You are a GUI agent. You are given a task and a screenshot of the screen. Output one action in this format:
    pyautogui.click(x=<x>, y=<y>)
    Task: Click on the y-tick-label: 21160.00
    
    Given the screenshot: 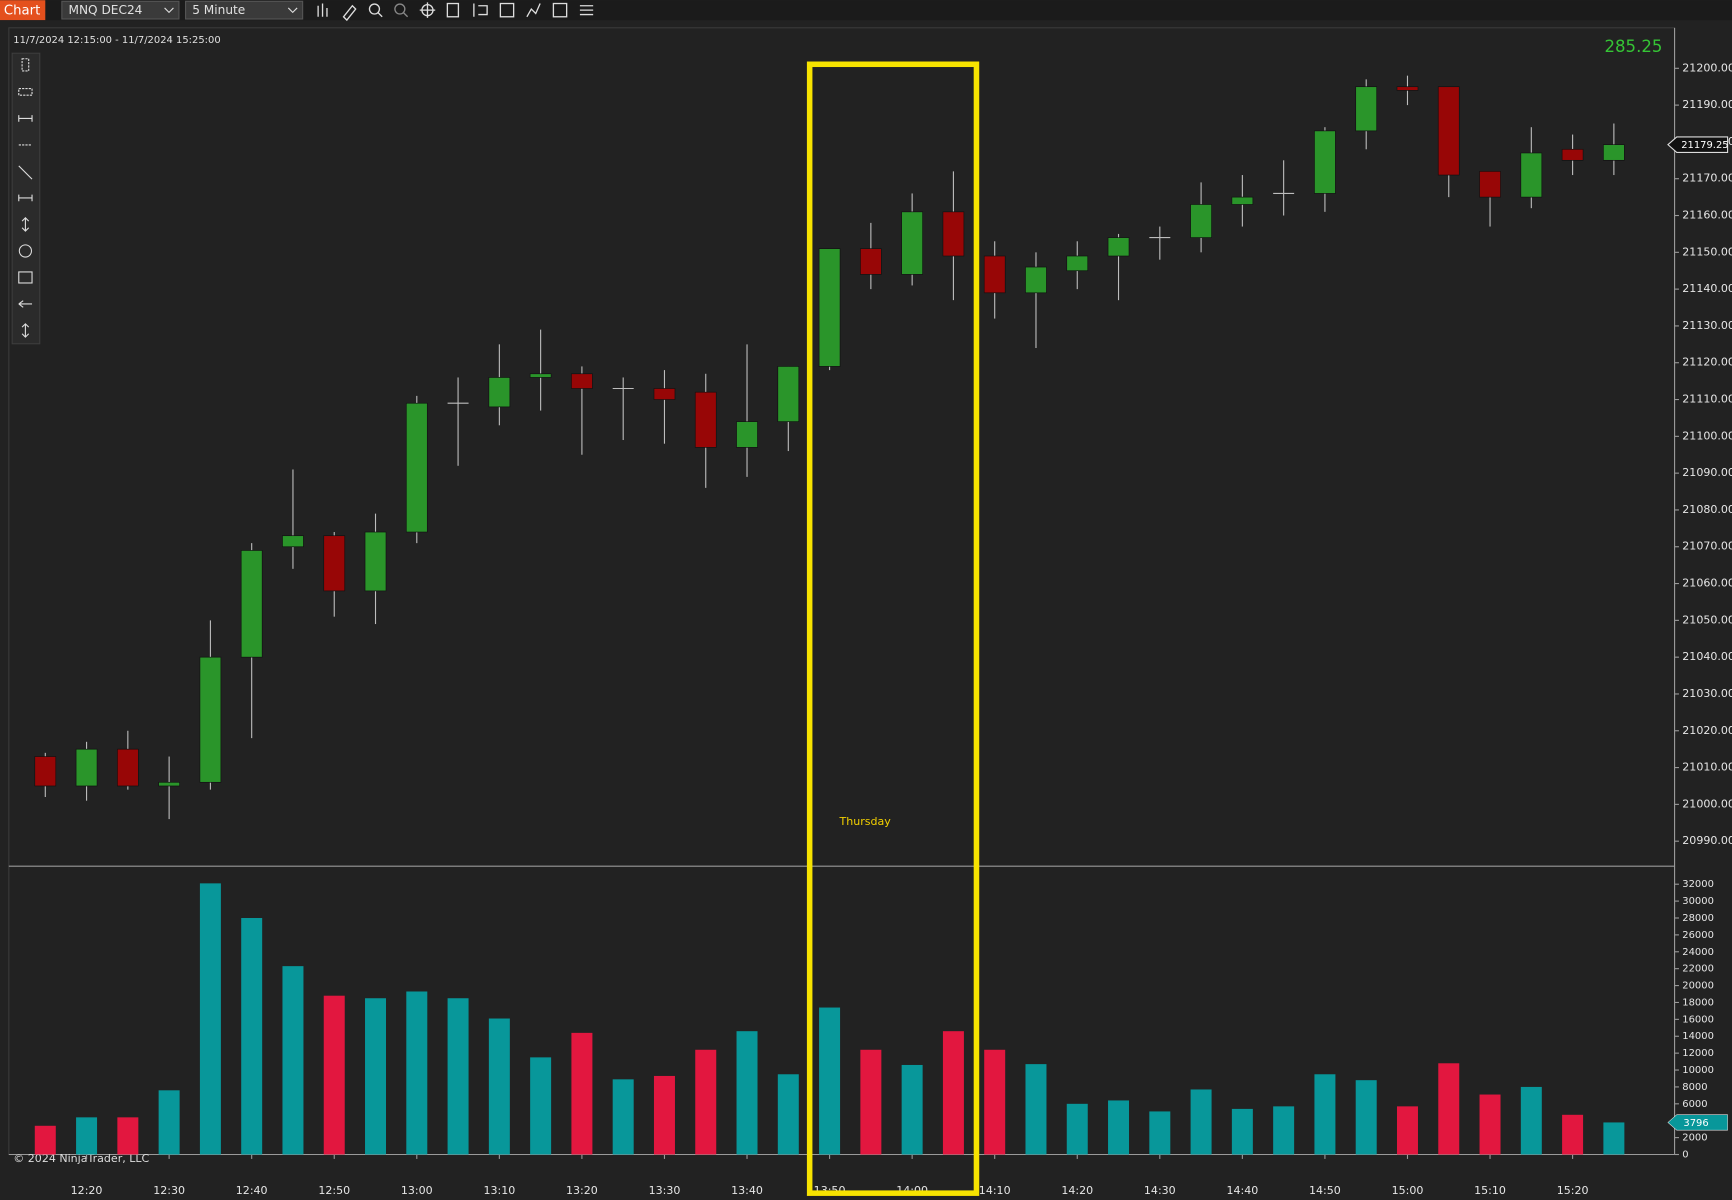 What is the action you would take?
    pyautogui.click(x=1707, y=215)
    